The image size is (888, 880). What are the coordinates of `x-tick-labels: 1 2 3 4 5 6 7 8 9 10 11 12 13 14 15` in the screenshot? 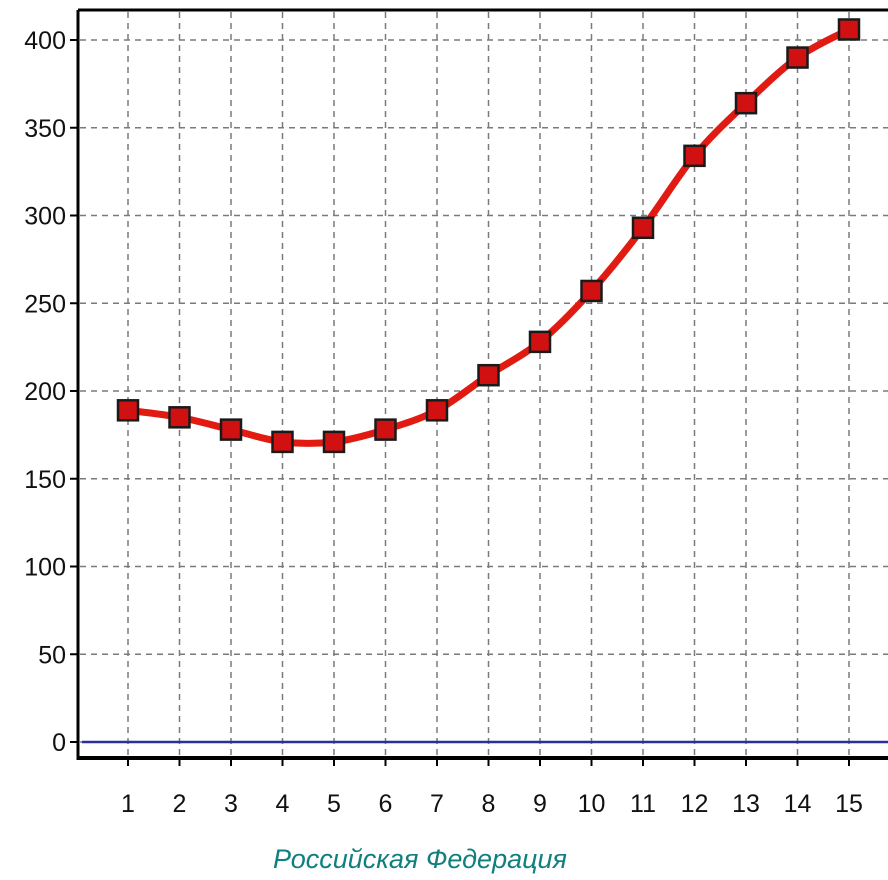 It's located at (492, 788).